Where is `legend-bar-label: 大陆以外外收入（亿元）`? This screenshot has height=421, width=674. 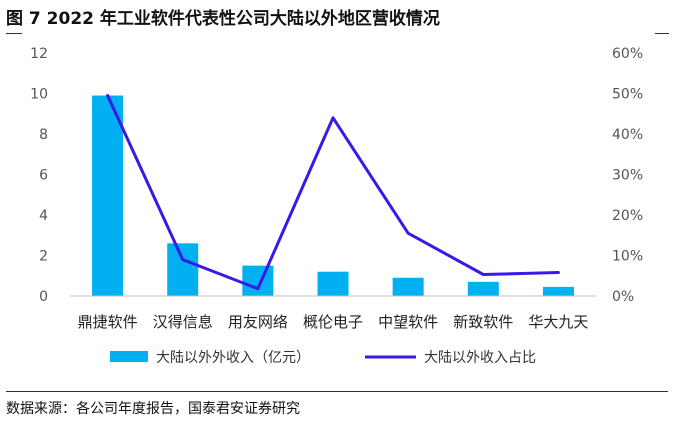
legend-bar-label: 大陆以外外收入（亿元） is located at coordinates (233, 358).